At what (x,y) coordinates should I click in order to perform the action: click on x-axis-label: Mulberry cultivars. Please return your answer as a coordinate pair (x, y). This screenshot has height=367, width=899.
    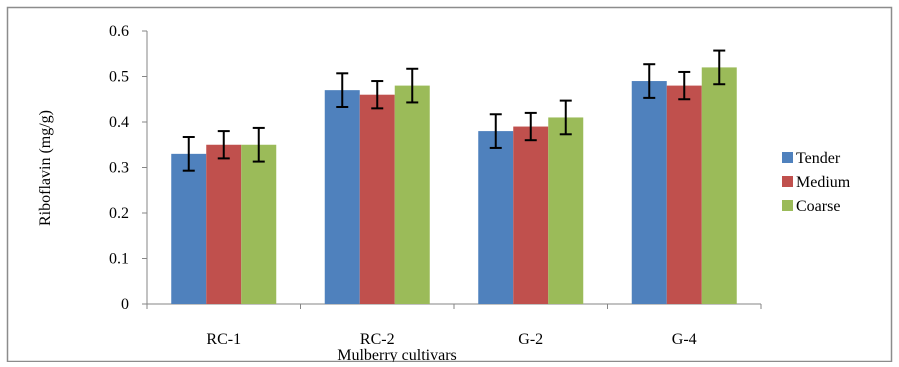
    Looking at the image, I should click on (397, 354).